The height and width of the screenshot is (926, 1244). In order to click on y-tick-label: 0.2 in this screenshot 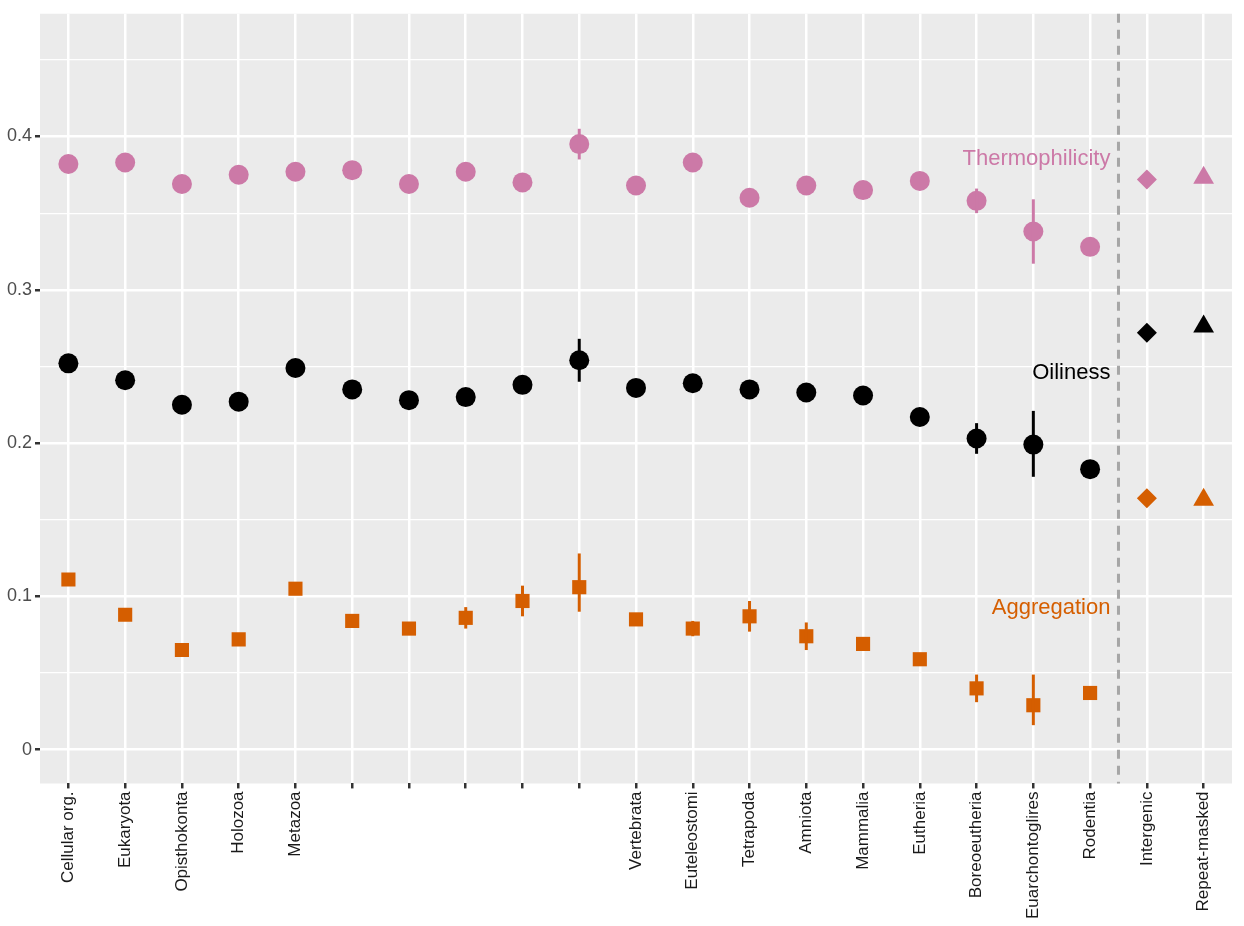, I will do `click(19, 442)`.